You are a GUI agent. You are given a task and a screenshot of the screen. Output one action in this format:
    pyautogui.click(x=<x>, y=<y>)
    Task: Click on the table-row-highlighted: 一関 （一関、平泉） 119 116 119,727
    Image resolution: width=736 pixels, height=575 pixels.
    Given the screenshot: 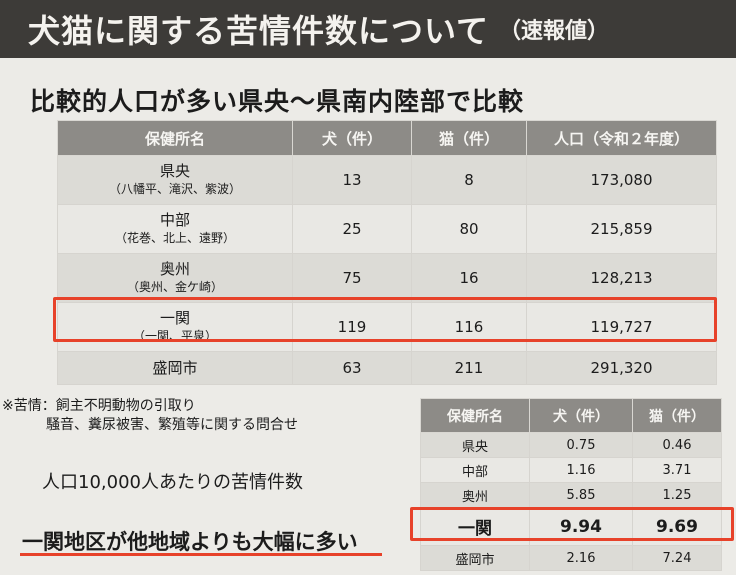 What is the action you would take?
    pyautogui.click(x=387, y=327)
    